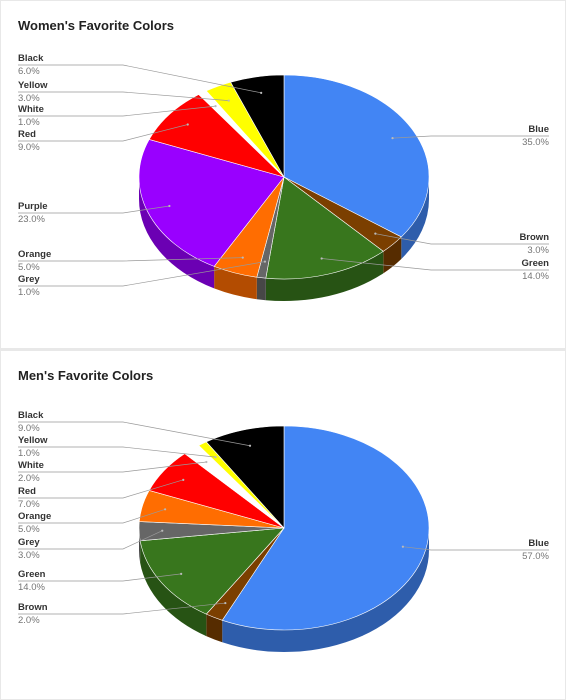  I want to click on chart-title: Men's Favorite Colors, so click(86, 375).